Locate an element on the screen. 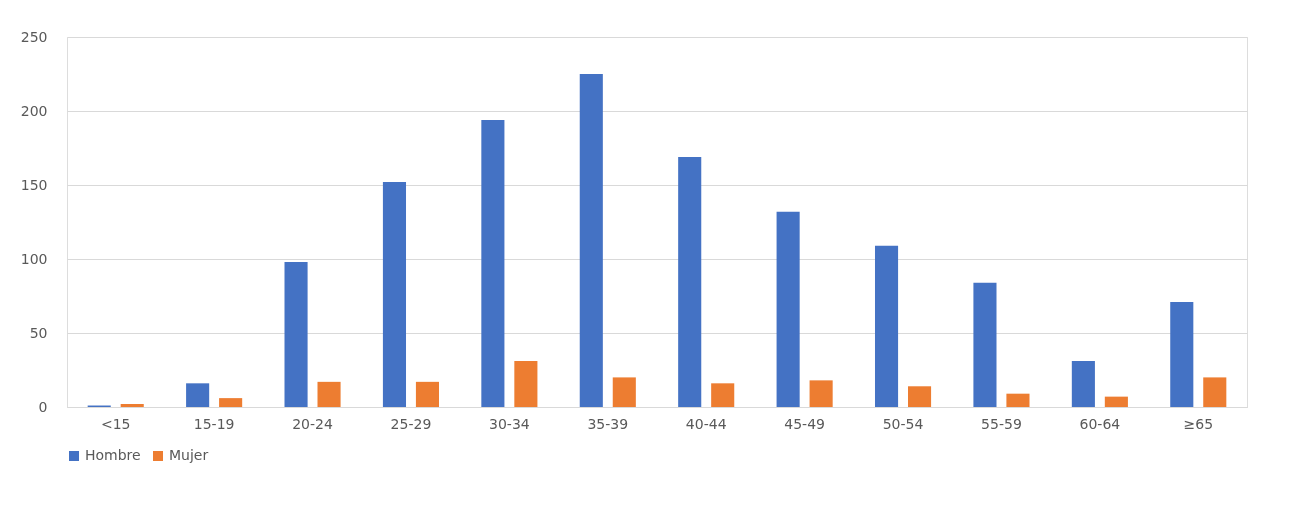 The height and width of the screenshot is (527, 1293). x-tick-label: 35-39 is located at coordinates (608, 423).